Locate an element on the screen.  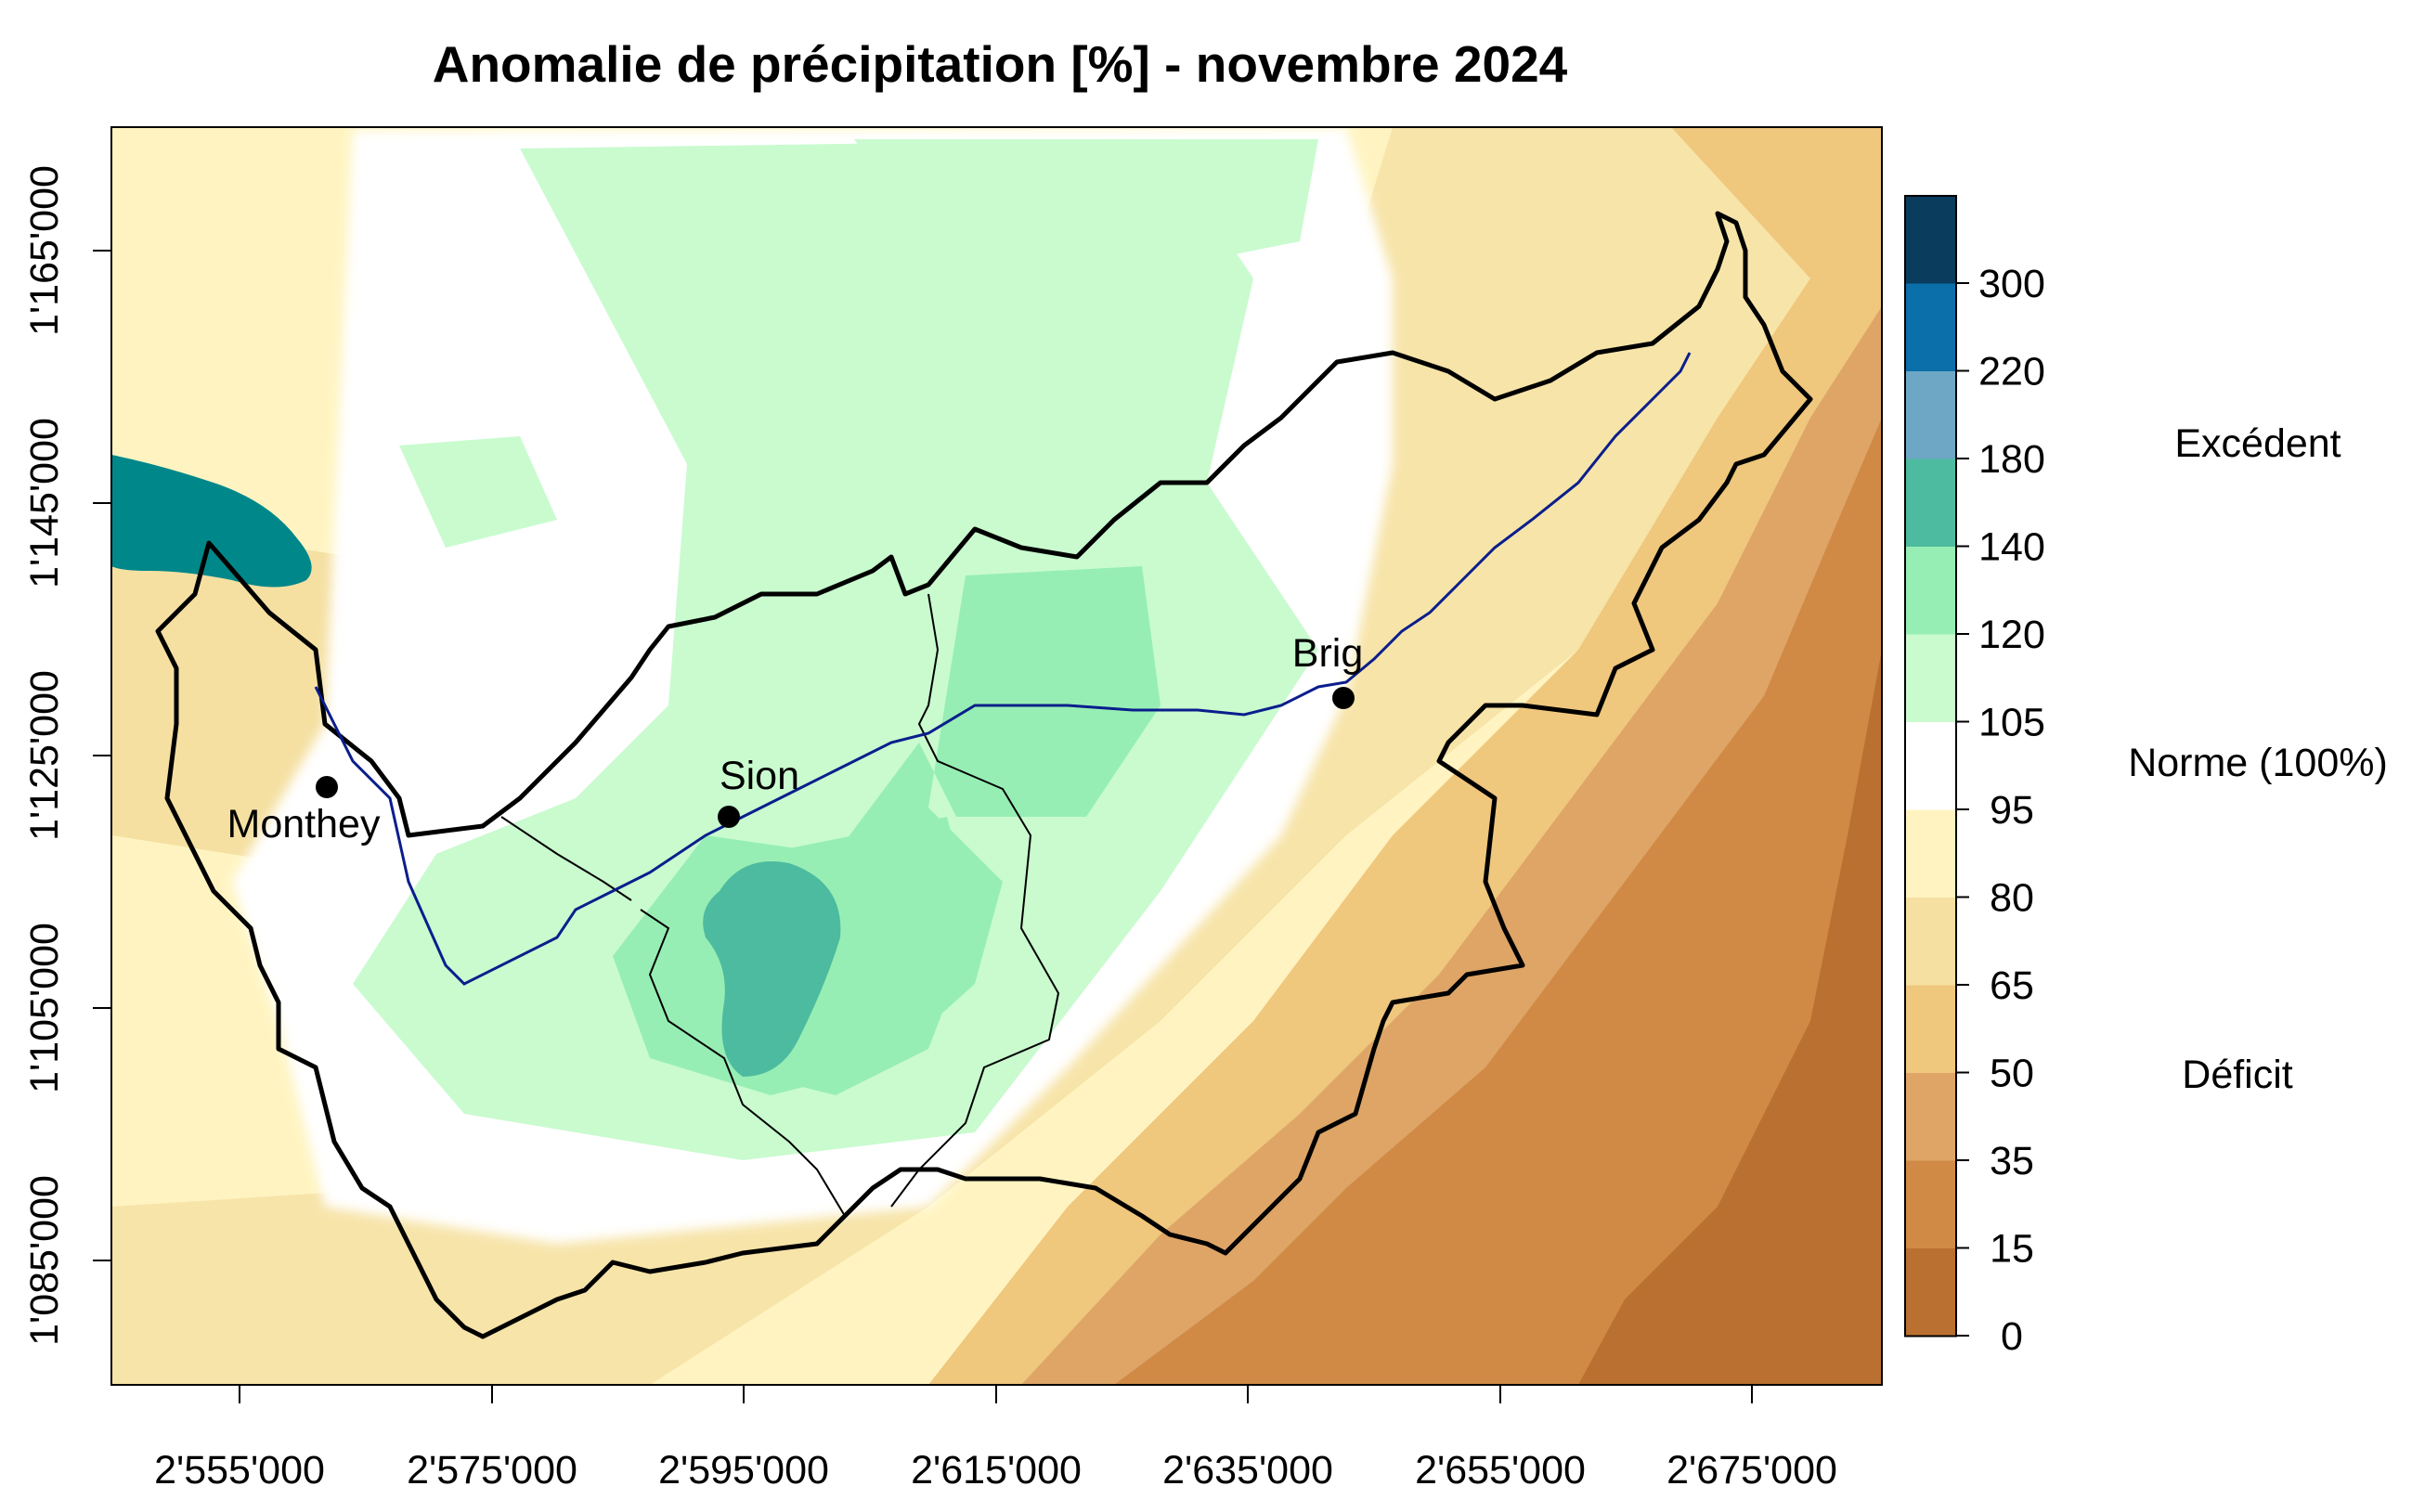
y-tick-label: 1'105'000 is located at coordinates (44, 1008).